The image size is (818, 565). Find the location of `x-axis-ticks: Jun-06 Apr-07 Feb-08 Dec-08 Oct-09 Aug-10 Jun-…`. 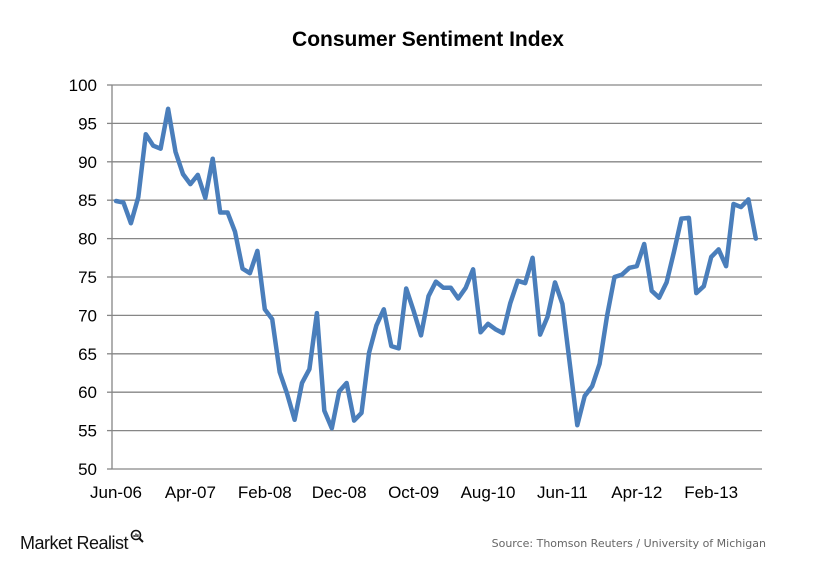

x-axis-ticks: Jun-06 Apr-07 Feb-08 Dec-08 Oct-09 Aug-10 Jun-… is located at coordinates (414, 492).